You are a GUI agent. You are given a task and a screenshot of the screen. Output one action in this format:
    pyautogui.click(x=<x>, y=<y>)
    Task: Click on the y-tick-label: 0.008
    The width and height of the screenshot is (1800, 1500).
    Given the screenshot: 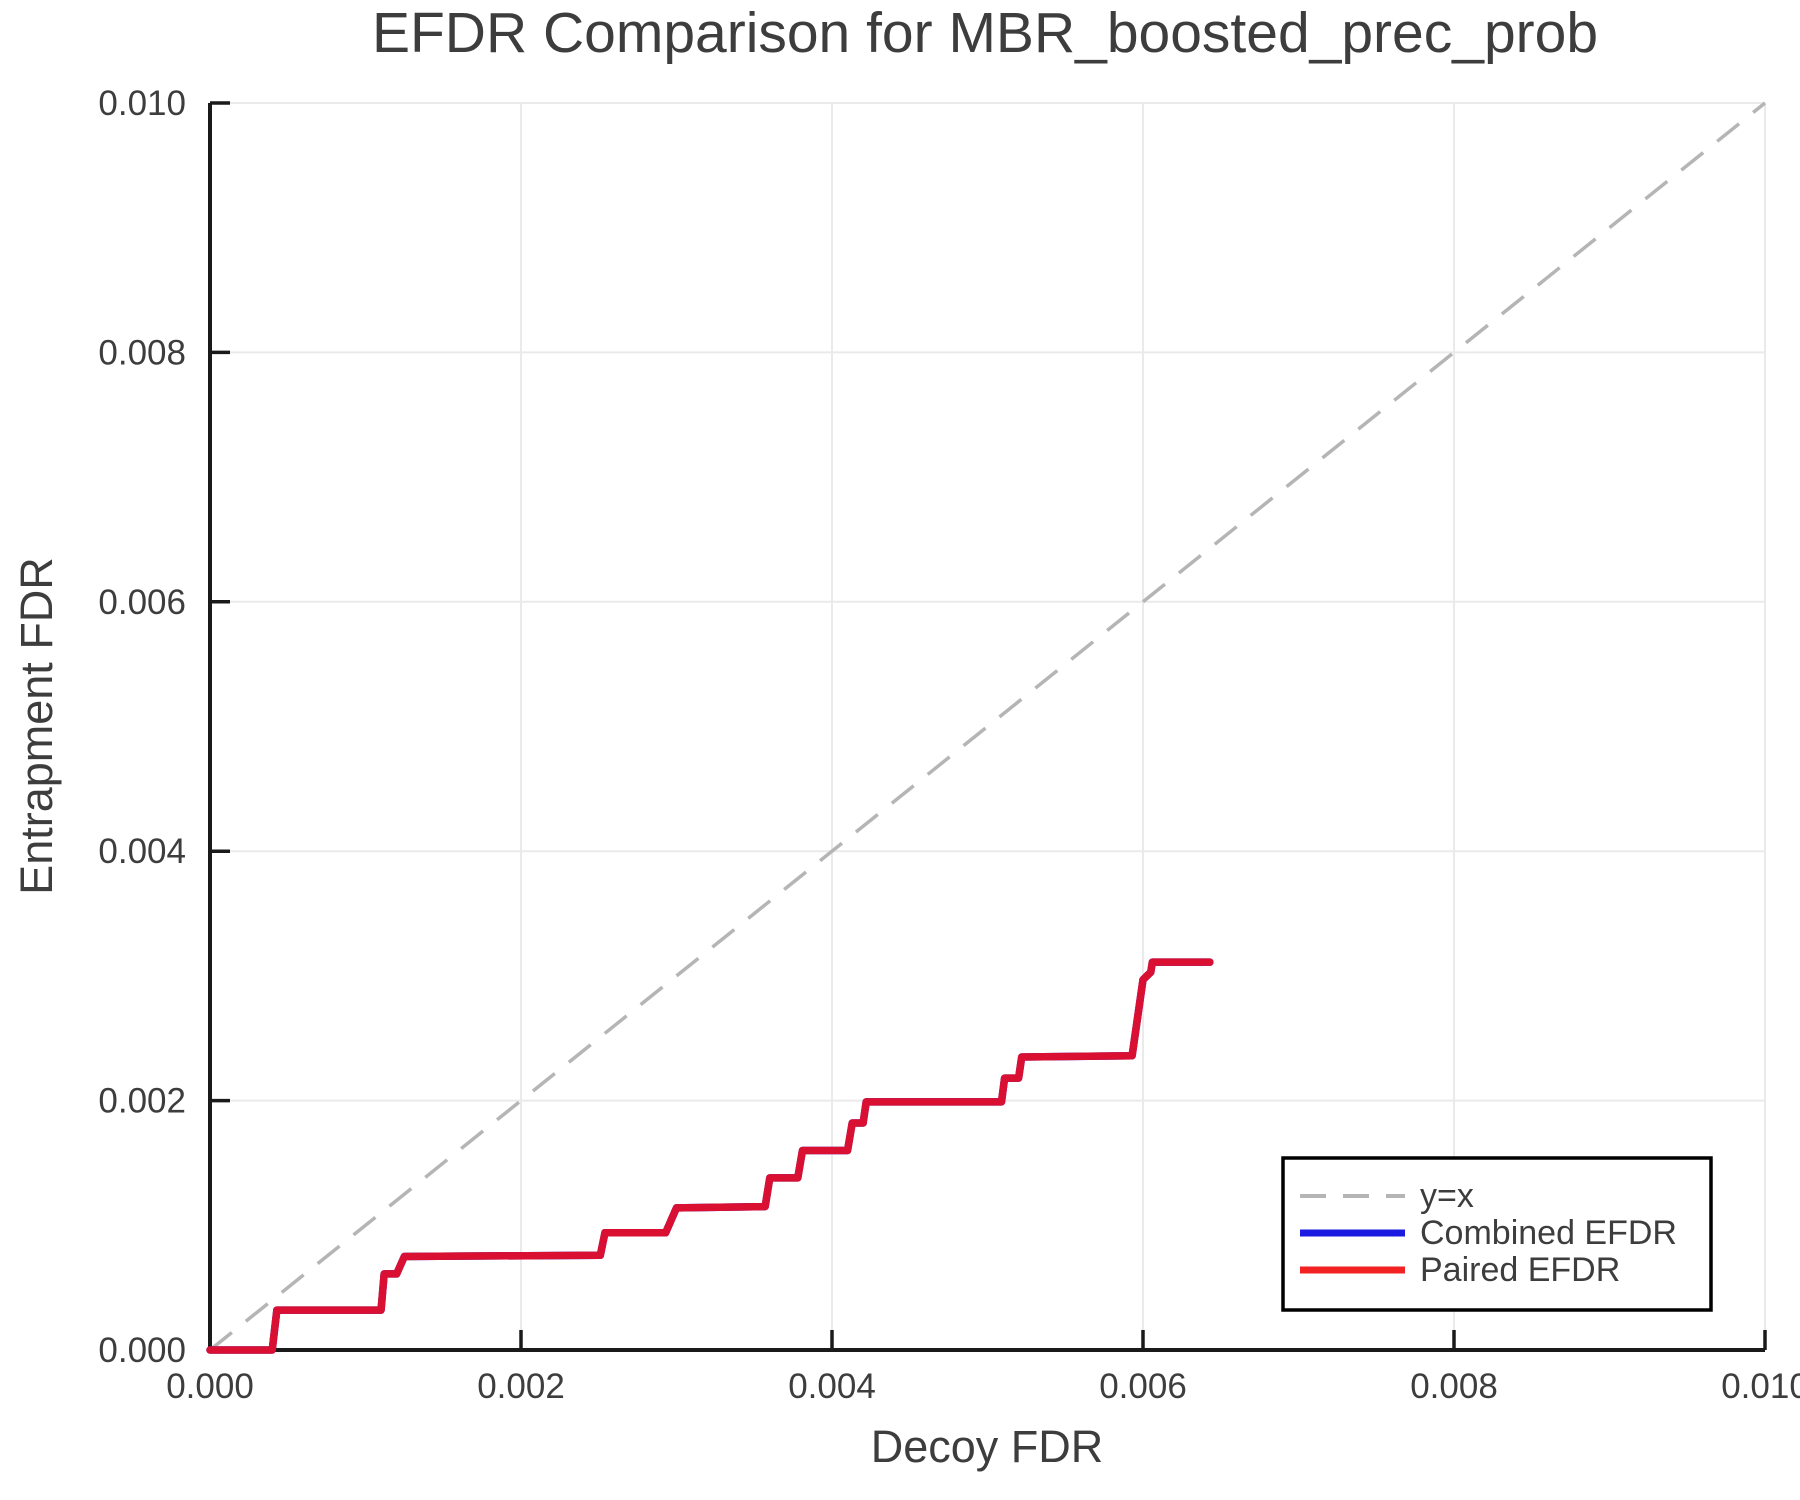 What is the action you would take?
    pyautogui.click(x=142, y=352)
    